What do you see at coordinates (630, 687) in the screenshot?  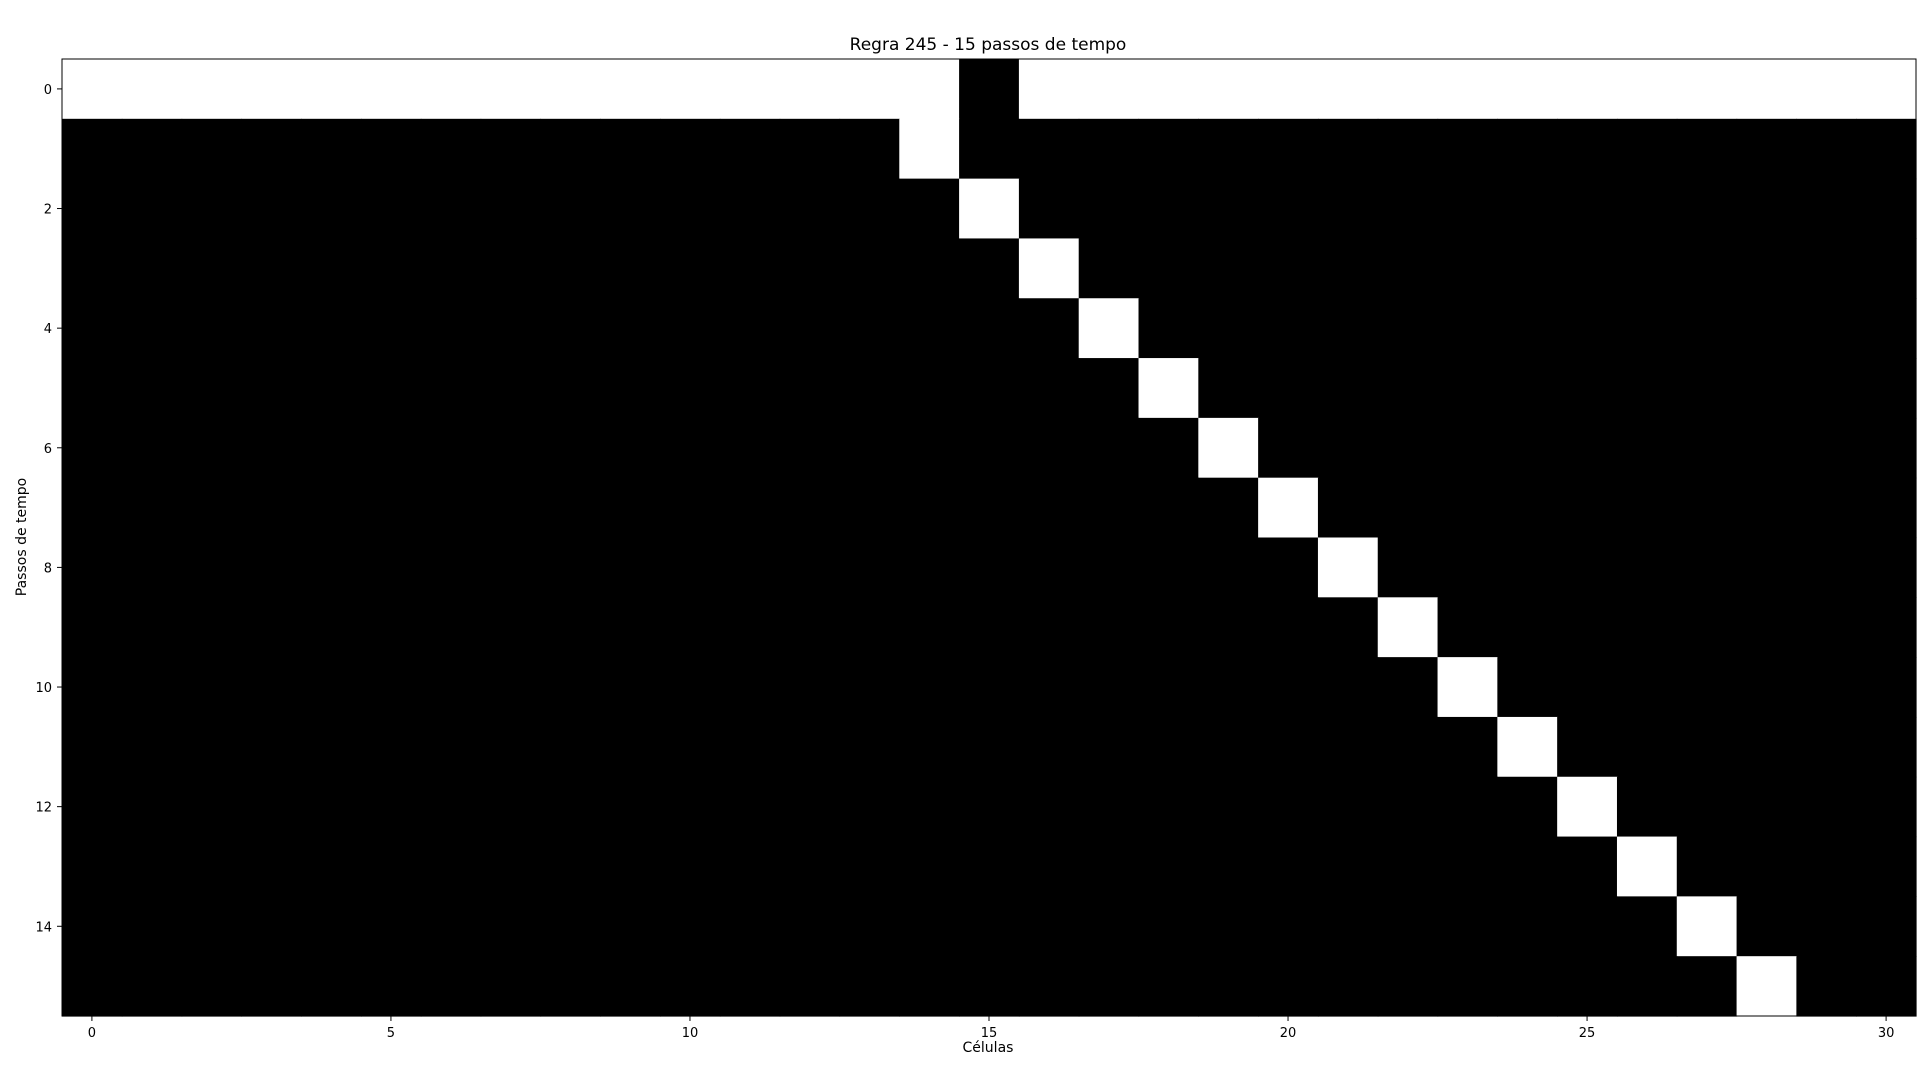 I see `cell-r10-c9` at bounding box center [630, 687].